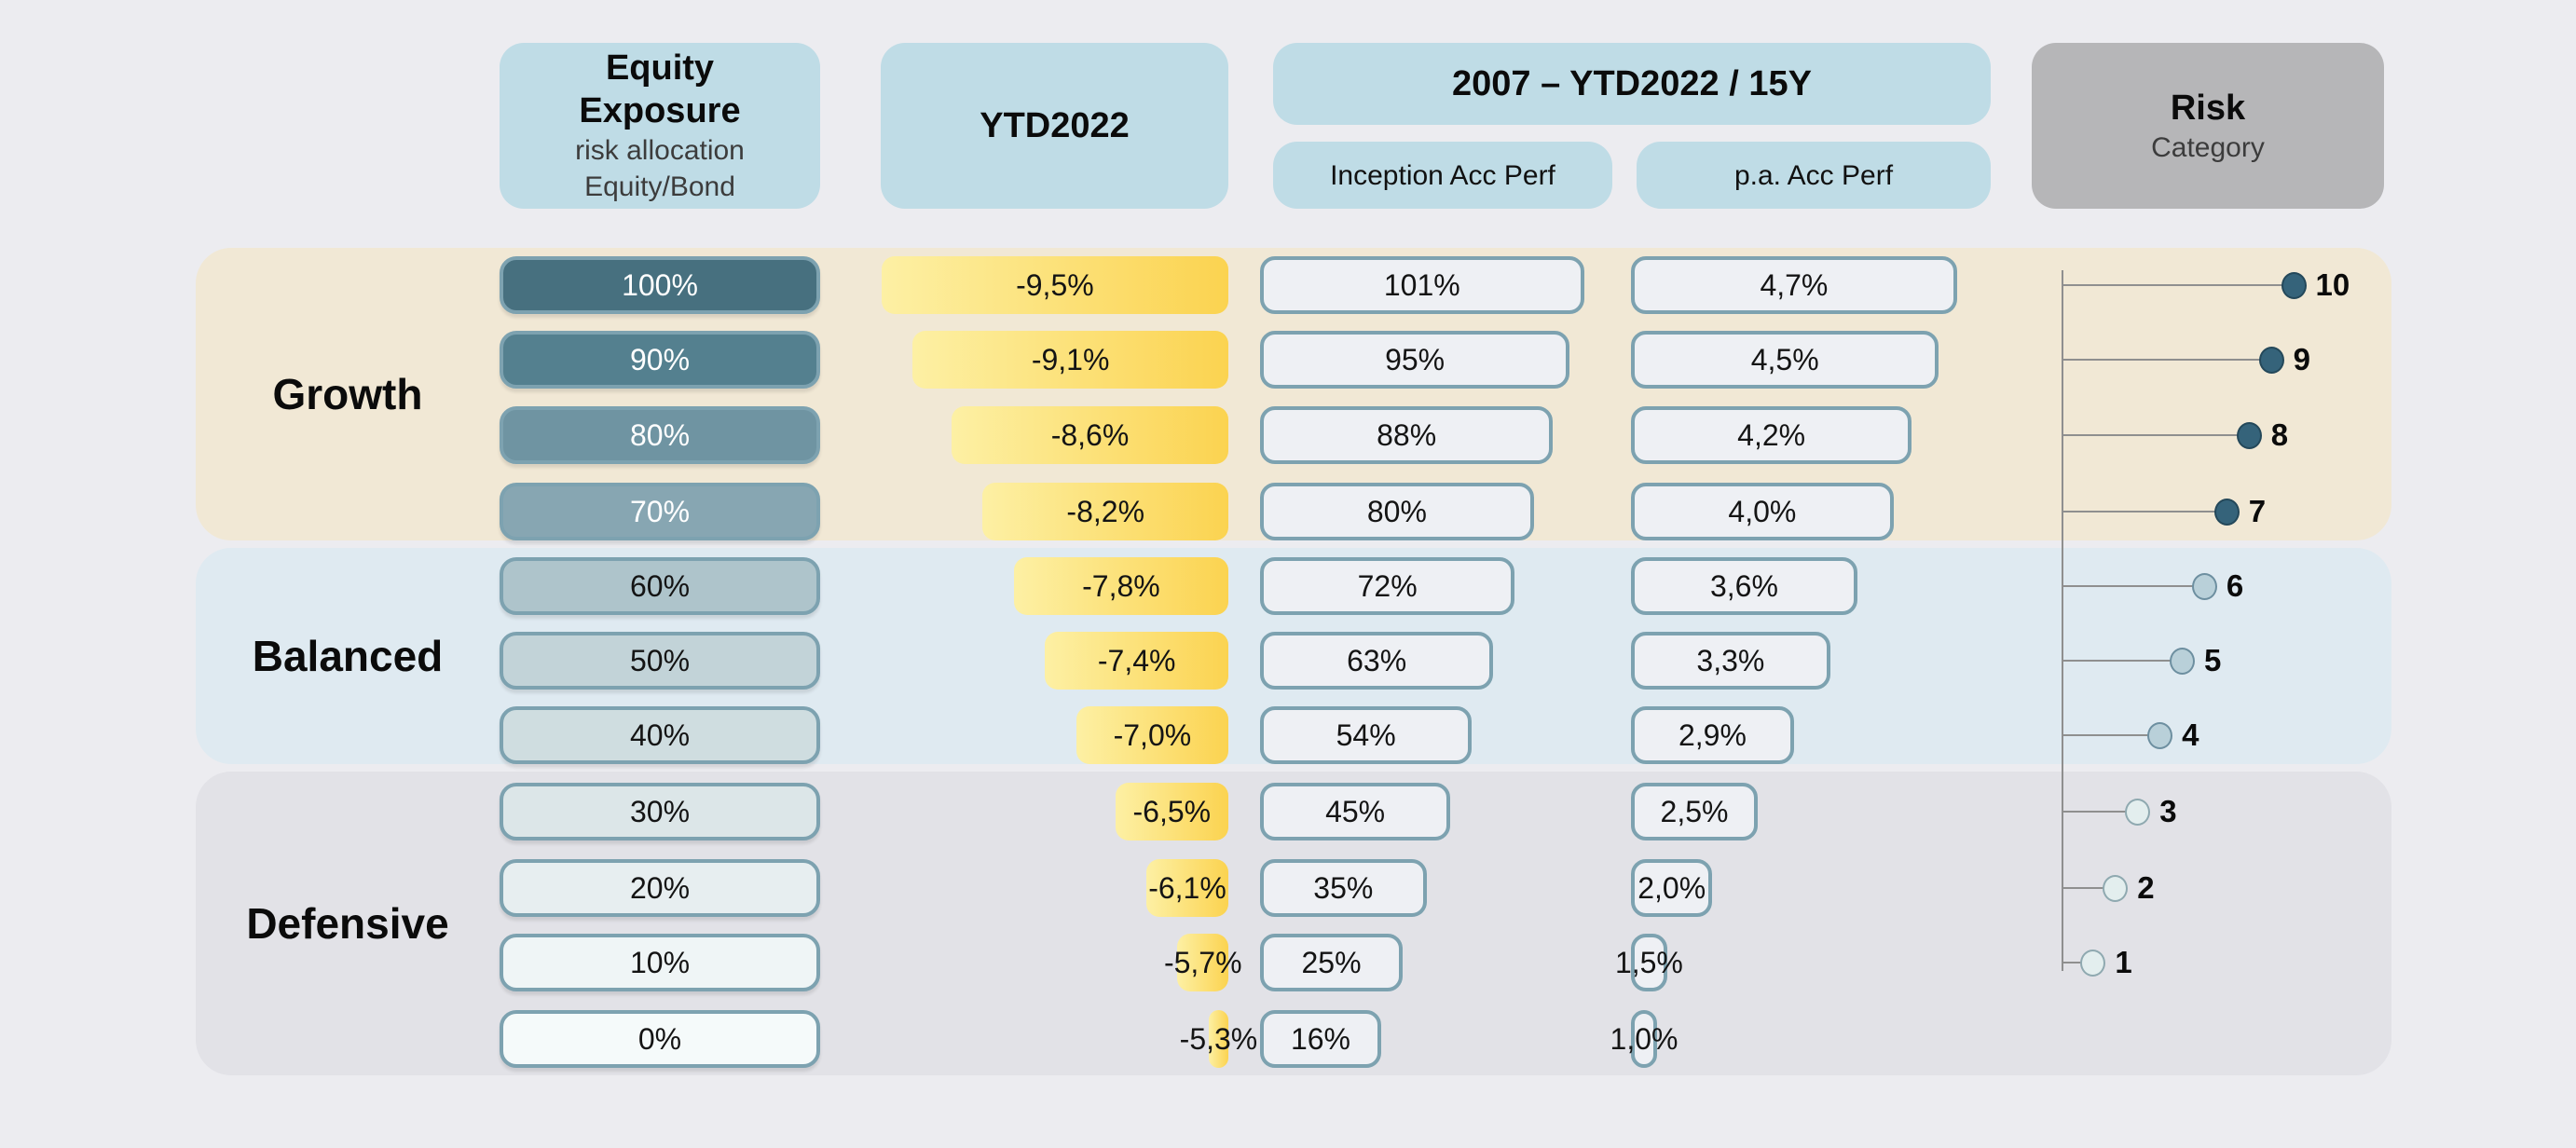  Describe the element at coordinates (1415, 360) in the screenshot. I see `inception-acc-perf-bar: 95%` at that location.